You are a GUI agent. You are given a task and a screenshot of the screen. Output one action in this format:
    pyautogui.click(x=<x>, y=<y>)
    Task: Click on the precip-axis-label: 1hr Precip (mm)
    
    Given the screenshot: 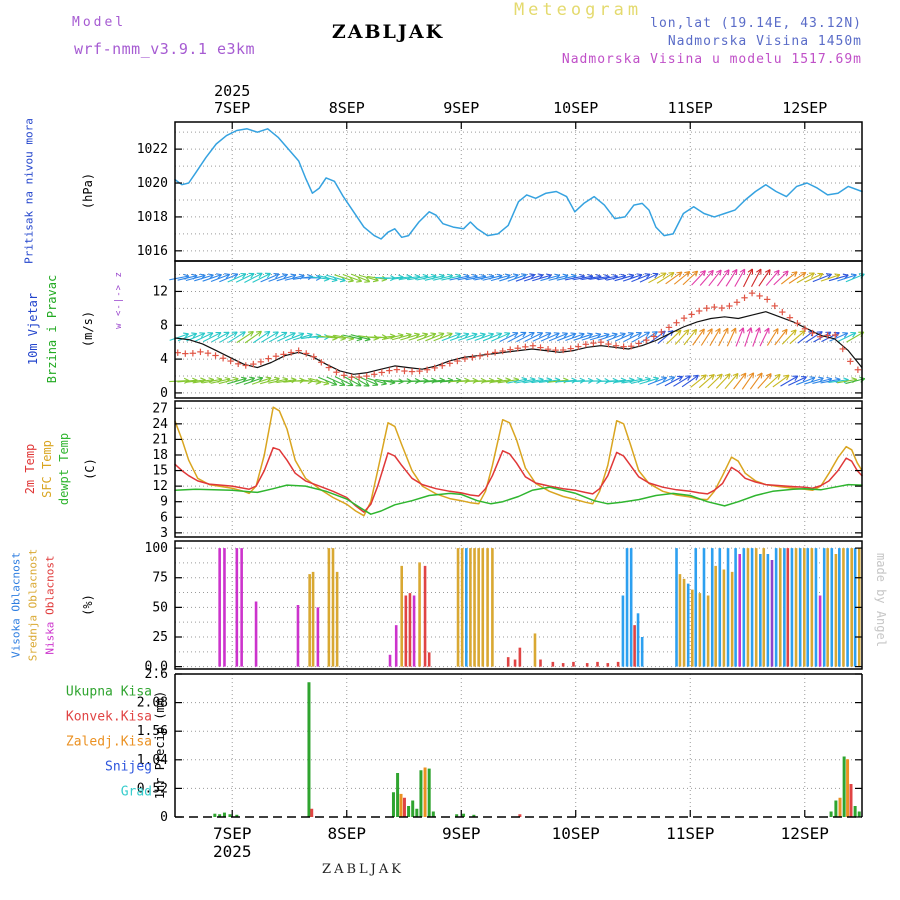 What is the action you would take?
    pyautogui.click(x=160, y=745)
    